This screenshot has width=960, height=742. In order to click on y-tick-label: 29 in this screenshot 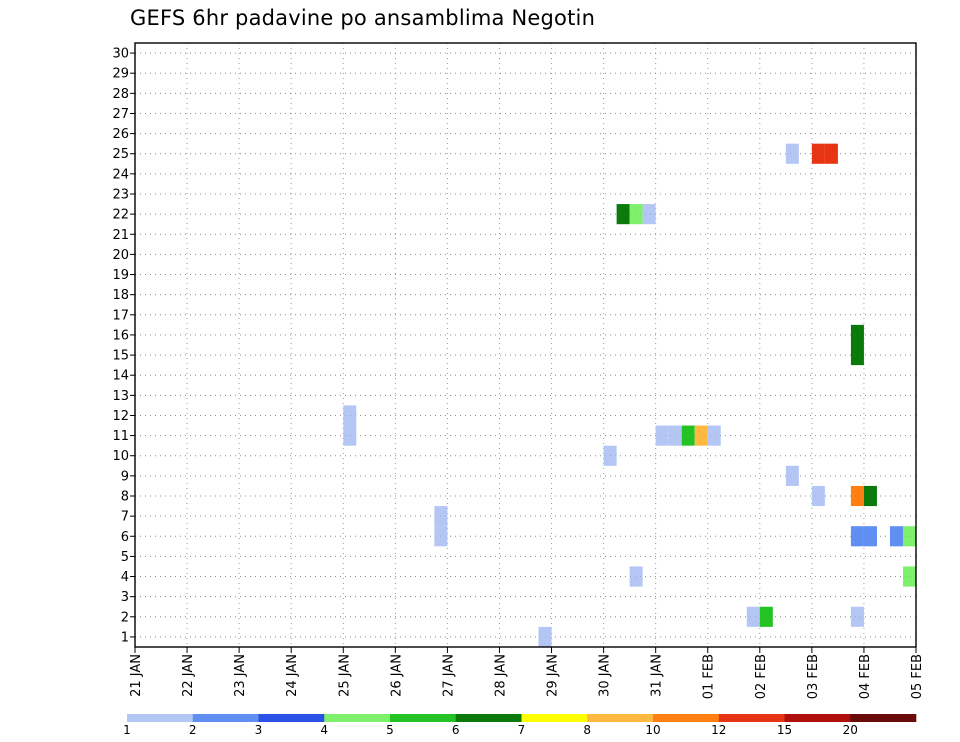, I will do `click(120, 74)`.